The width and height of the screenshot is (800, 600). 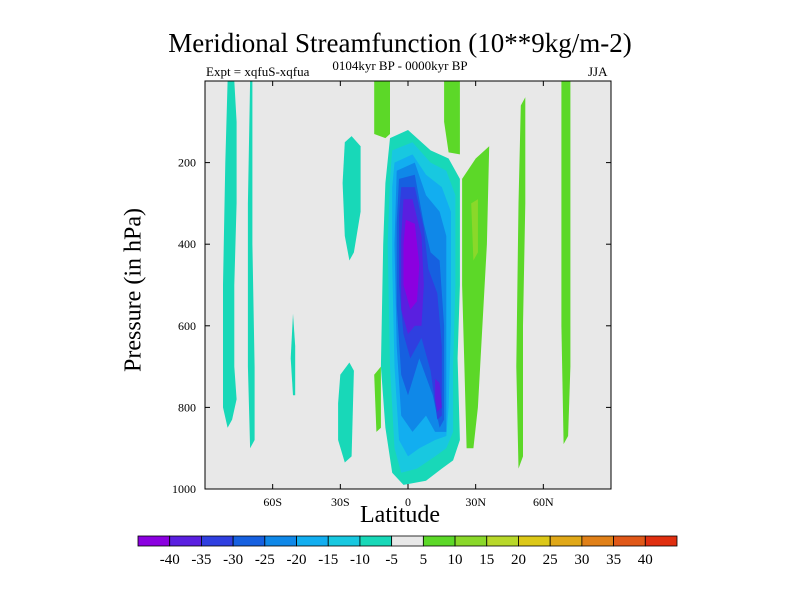 I want to click on contour-green-top-10S, so click(x=382, y=110).